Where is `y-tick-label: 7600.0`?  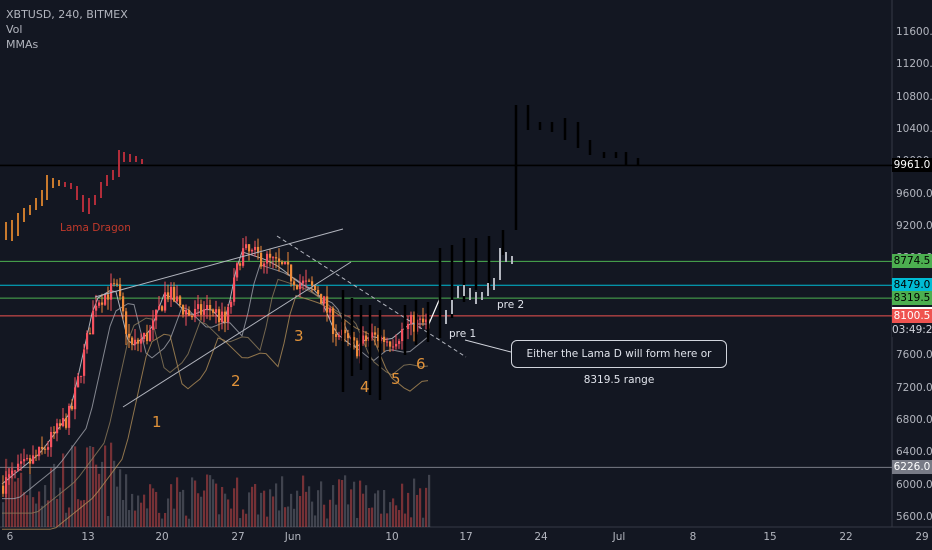 y-tick-label: 7600.0 is located at coordinates (914, 355).